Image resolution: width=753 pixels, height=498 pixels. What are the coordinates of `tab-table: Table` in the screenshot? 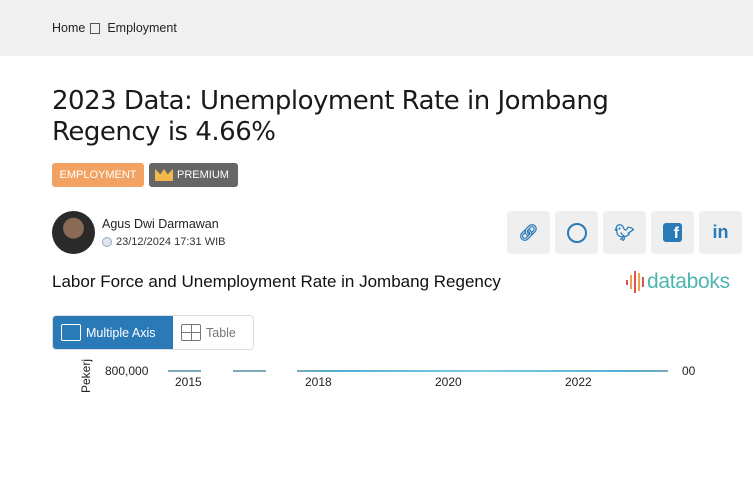 It's located at (208, 332).